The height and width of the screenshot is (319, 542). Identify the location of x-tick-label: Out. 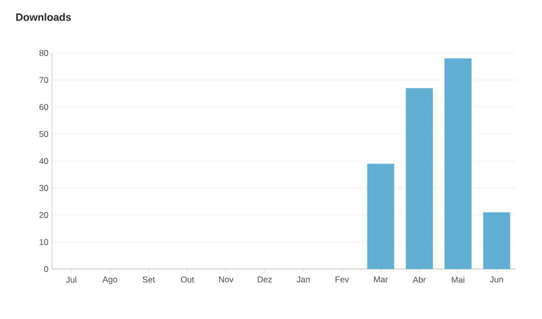
(187, 279).